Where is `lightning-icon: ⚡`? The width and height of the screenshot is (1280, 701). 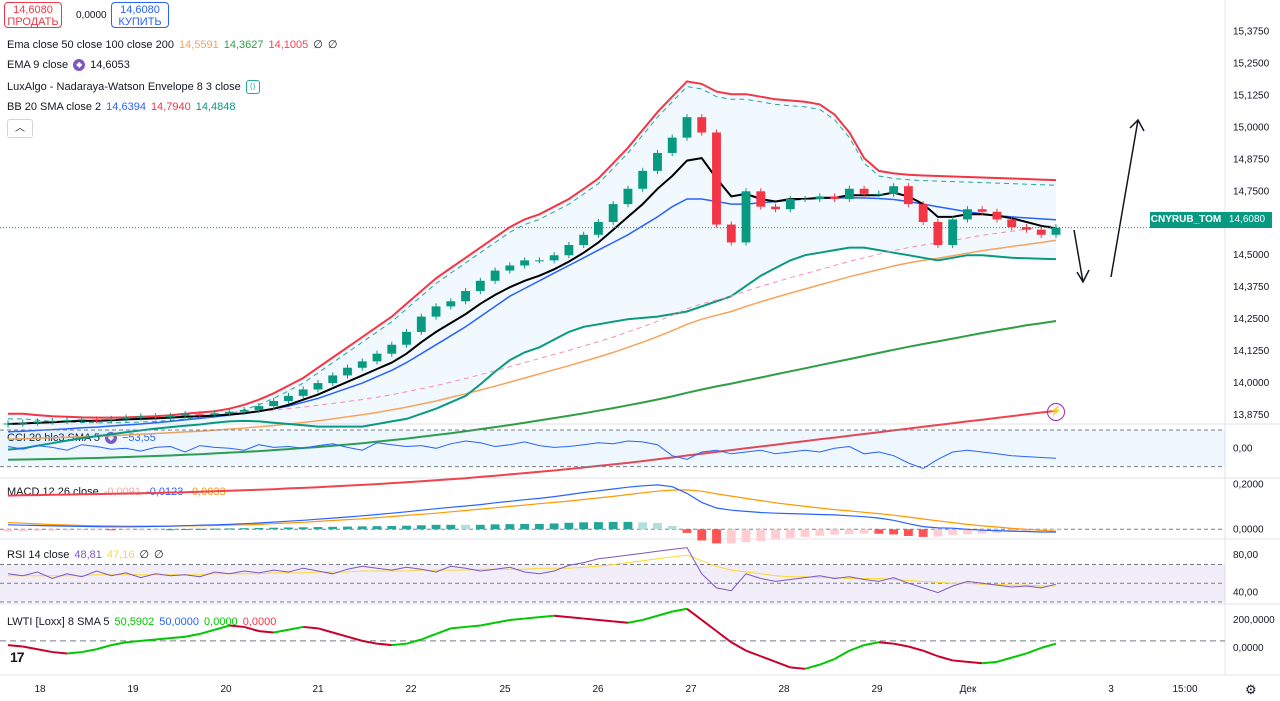 lightning-icon: ⚡ is located at coordinates (1056, 412).